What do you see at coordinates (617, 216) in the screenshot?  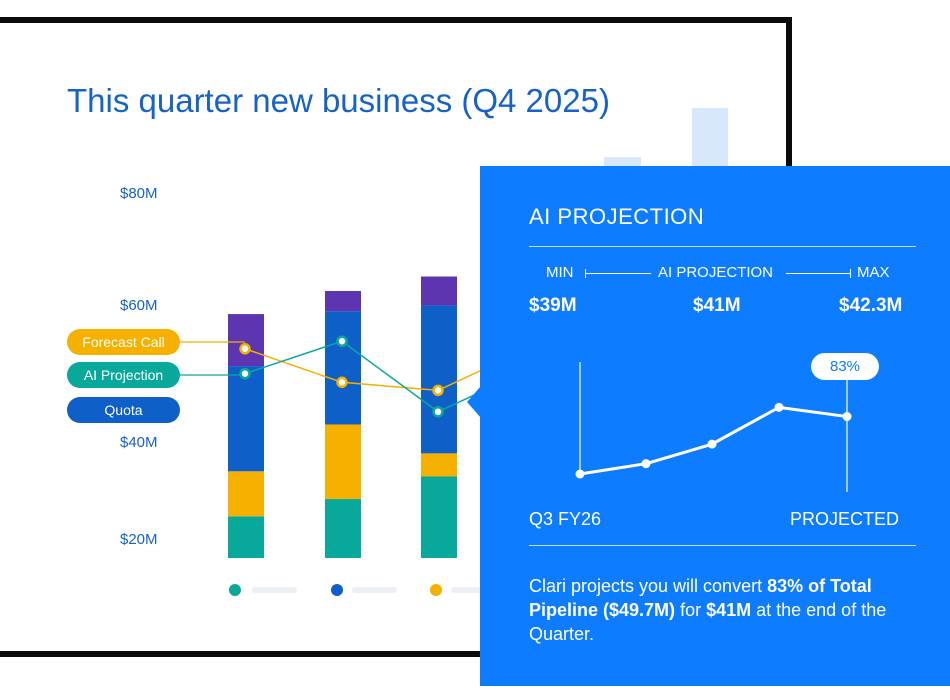 I see `panel-title: AI PROJECTION` at bounding box center [617, 216].